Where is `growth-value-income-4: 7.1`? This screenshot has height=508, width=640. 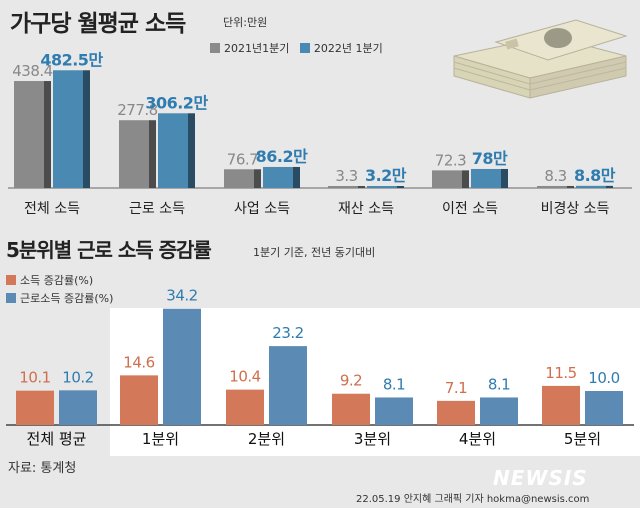 growth-value-income-4: 7.1 is located at coordinates (456, 388).